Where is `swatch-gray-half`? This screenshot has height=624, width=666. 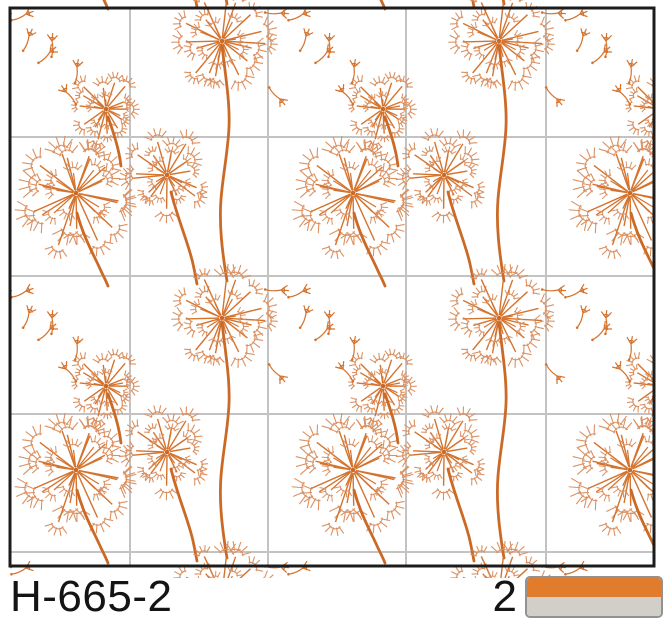
swatch-gray-half is located at coordinates (594, 606).